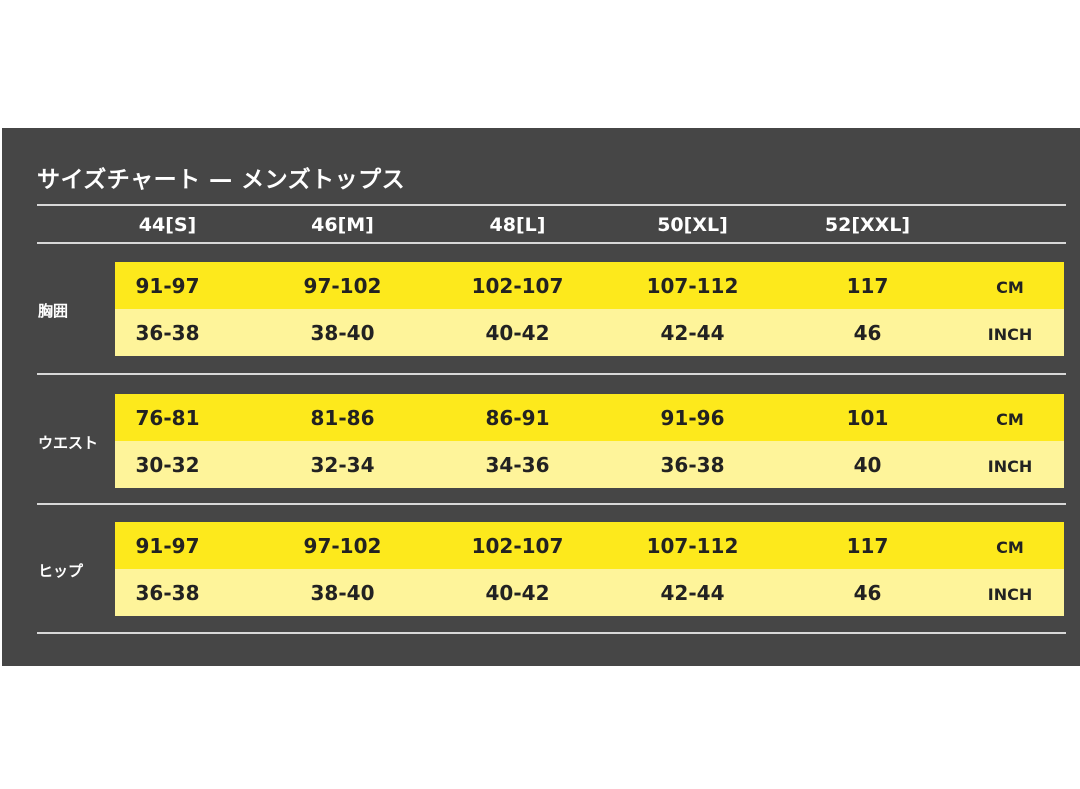  Describe the element at coordinates (517, 465) in the screenshot. I see `measurement-cell: 34-36` at that location.